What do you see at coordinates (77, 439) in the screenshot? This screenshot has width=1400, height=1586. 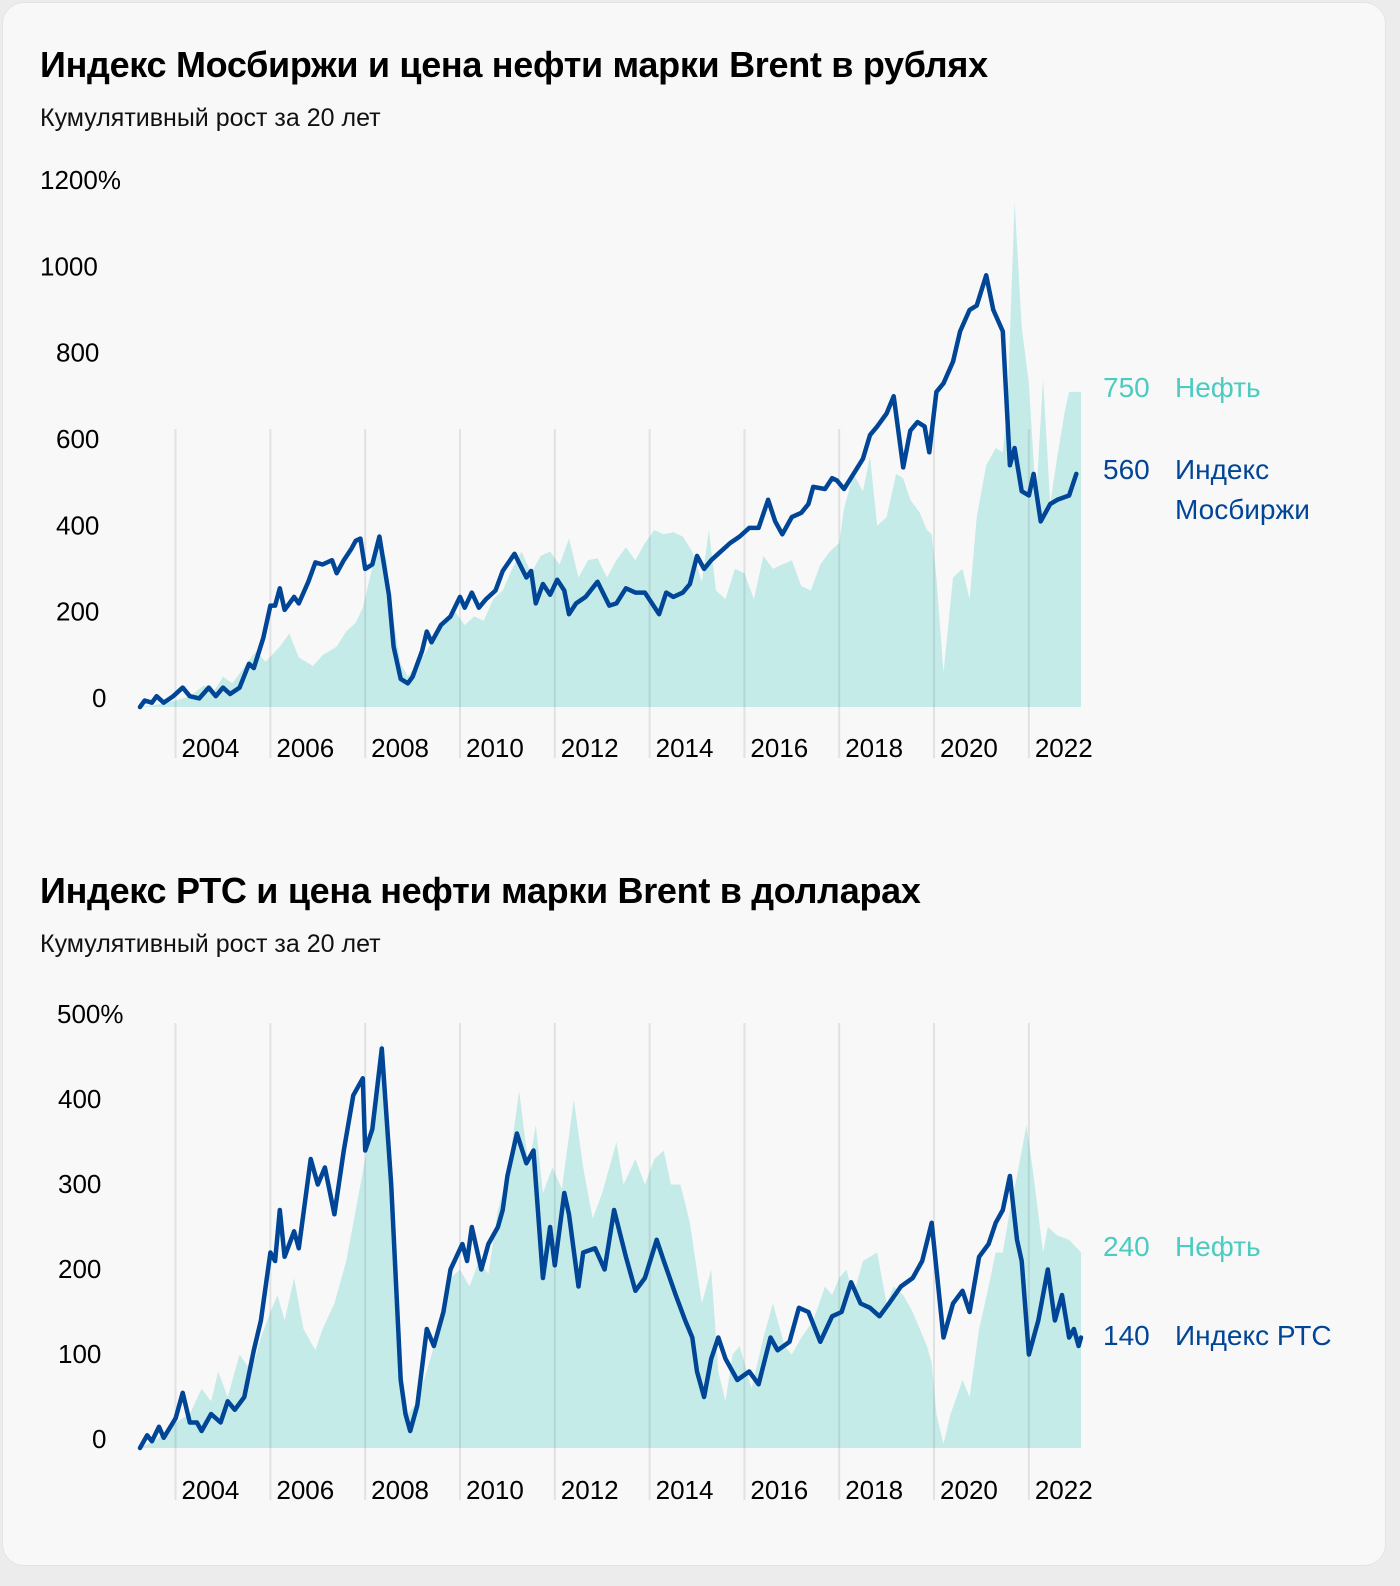 I see `y-tick-label: 600` at bounding box center [77, 439].